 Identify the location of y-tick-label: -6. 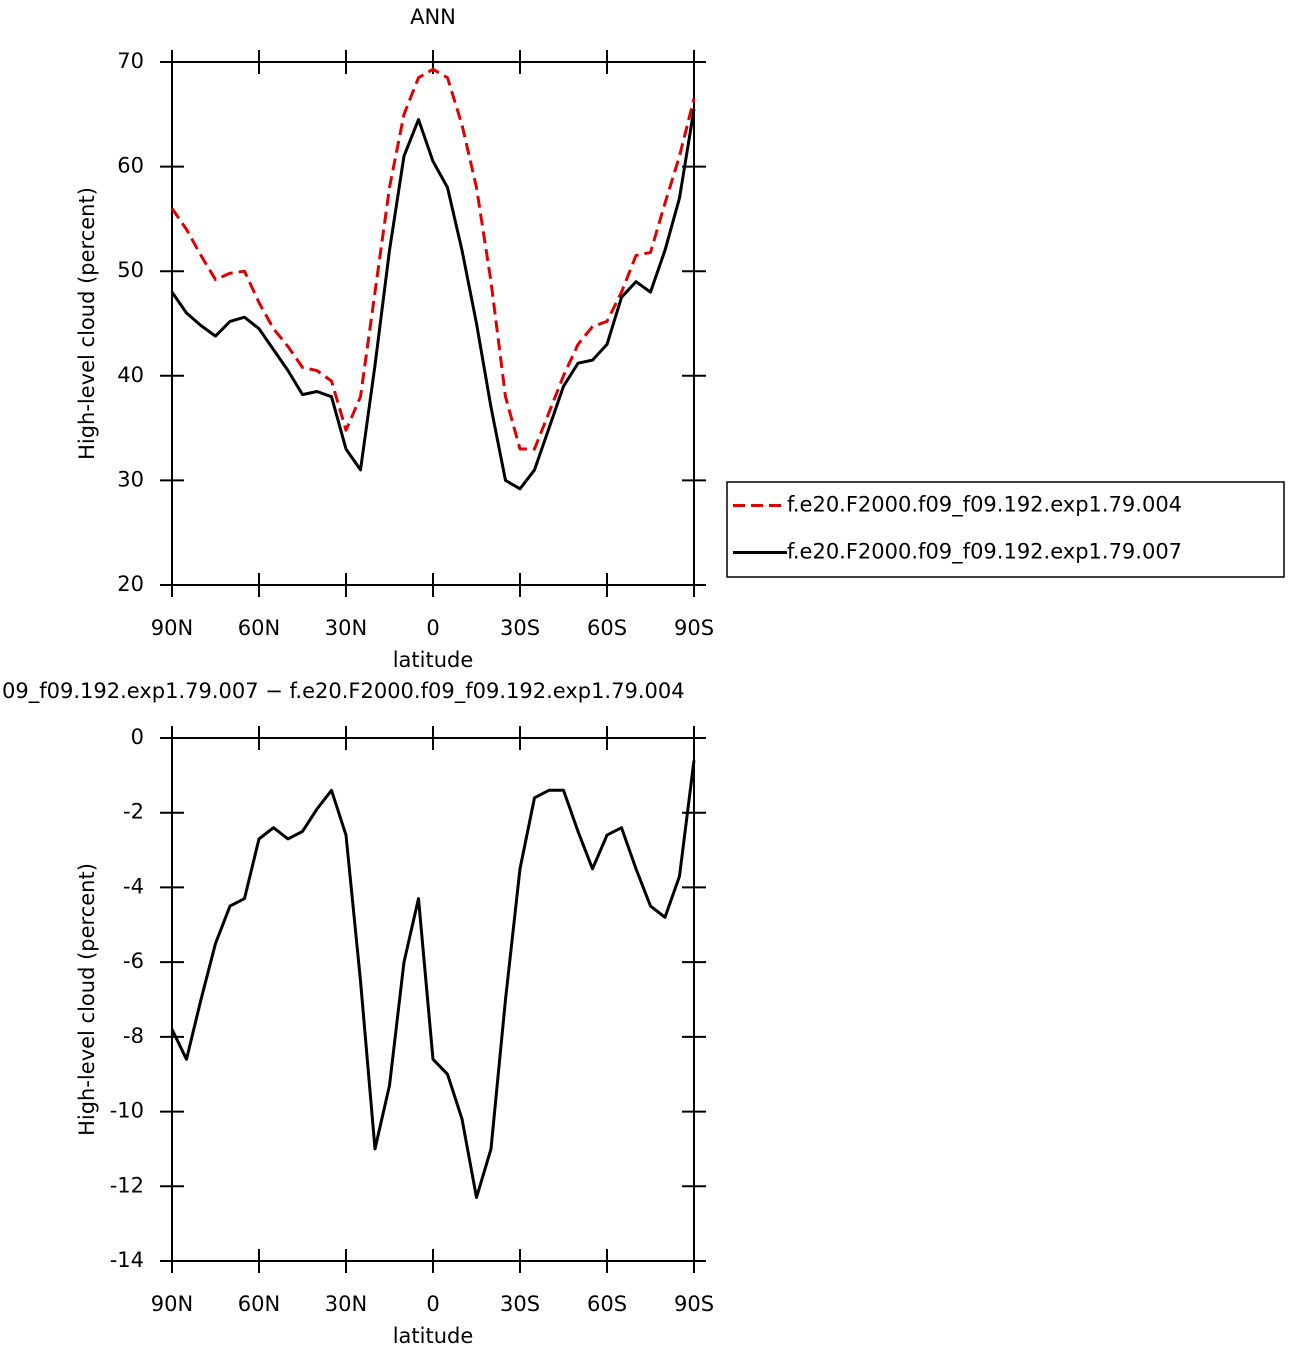
(133, 961).